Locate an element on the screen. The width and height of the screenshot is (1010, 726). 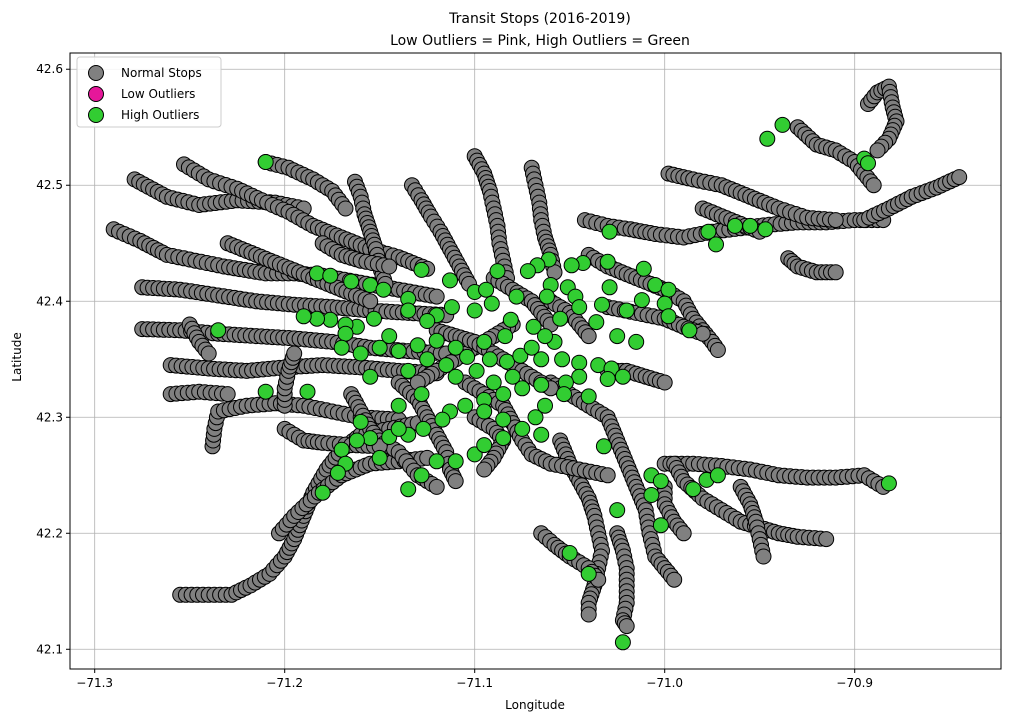
x-axis-label: Longitude is located at coordinates (535, 705).